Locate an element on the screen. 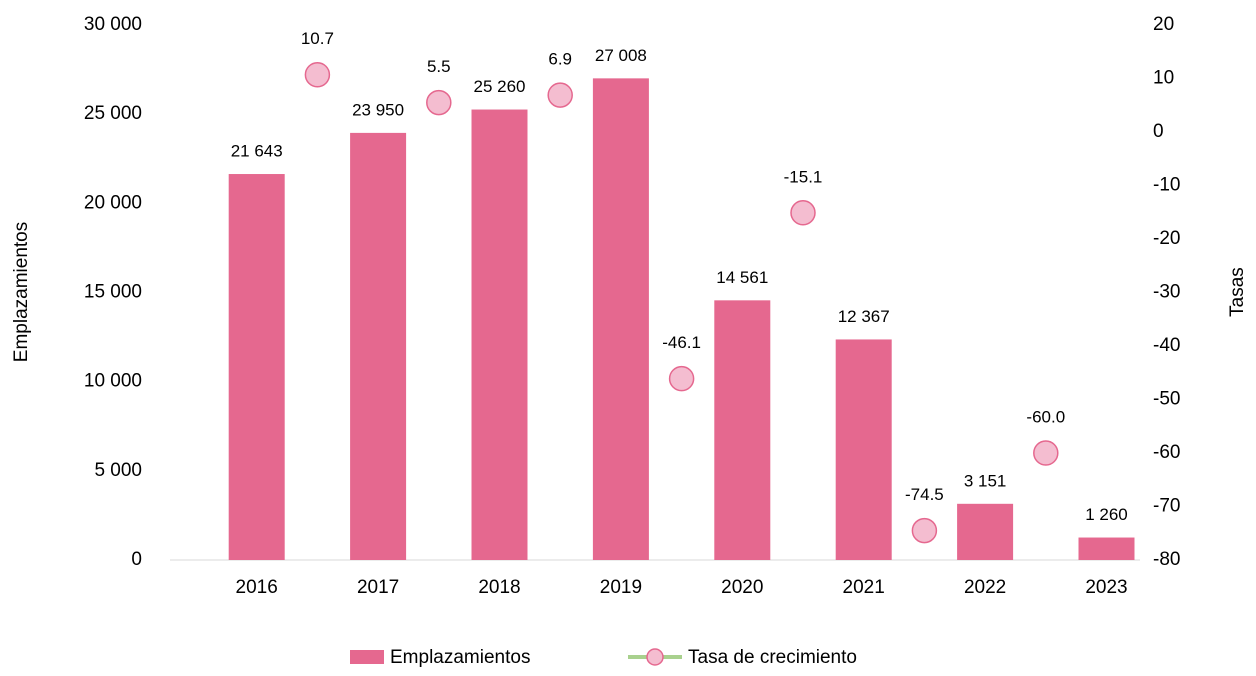  y-axis-title: Emplazamientos is located at coordinates (21, 292).